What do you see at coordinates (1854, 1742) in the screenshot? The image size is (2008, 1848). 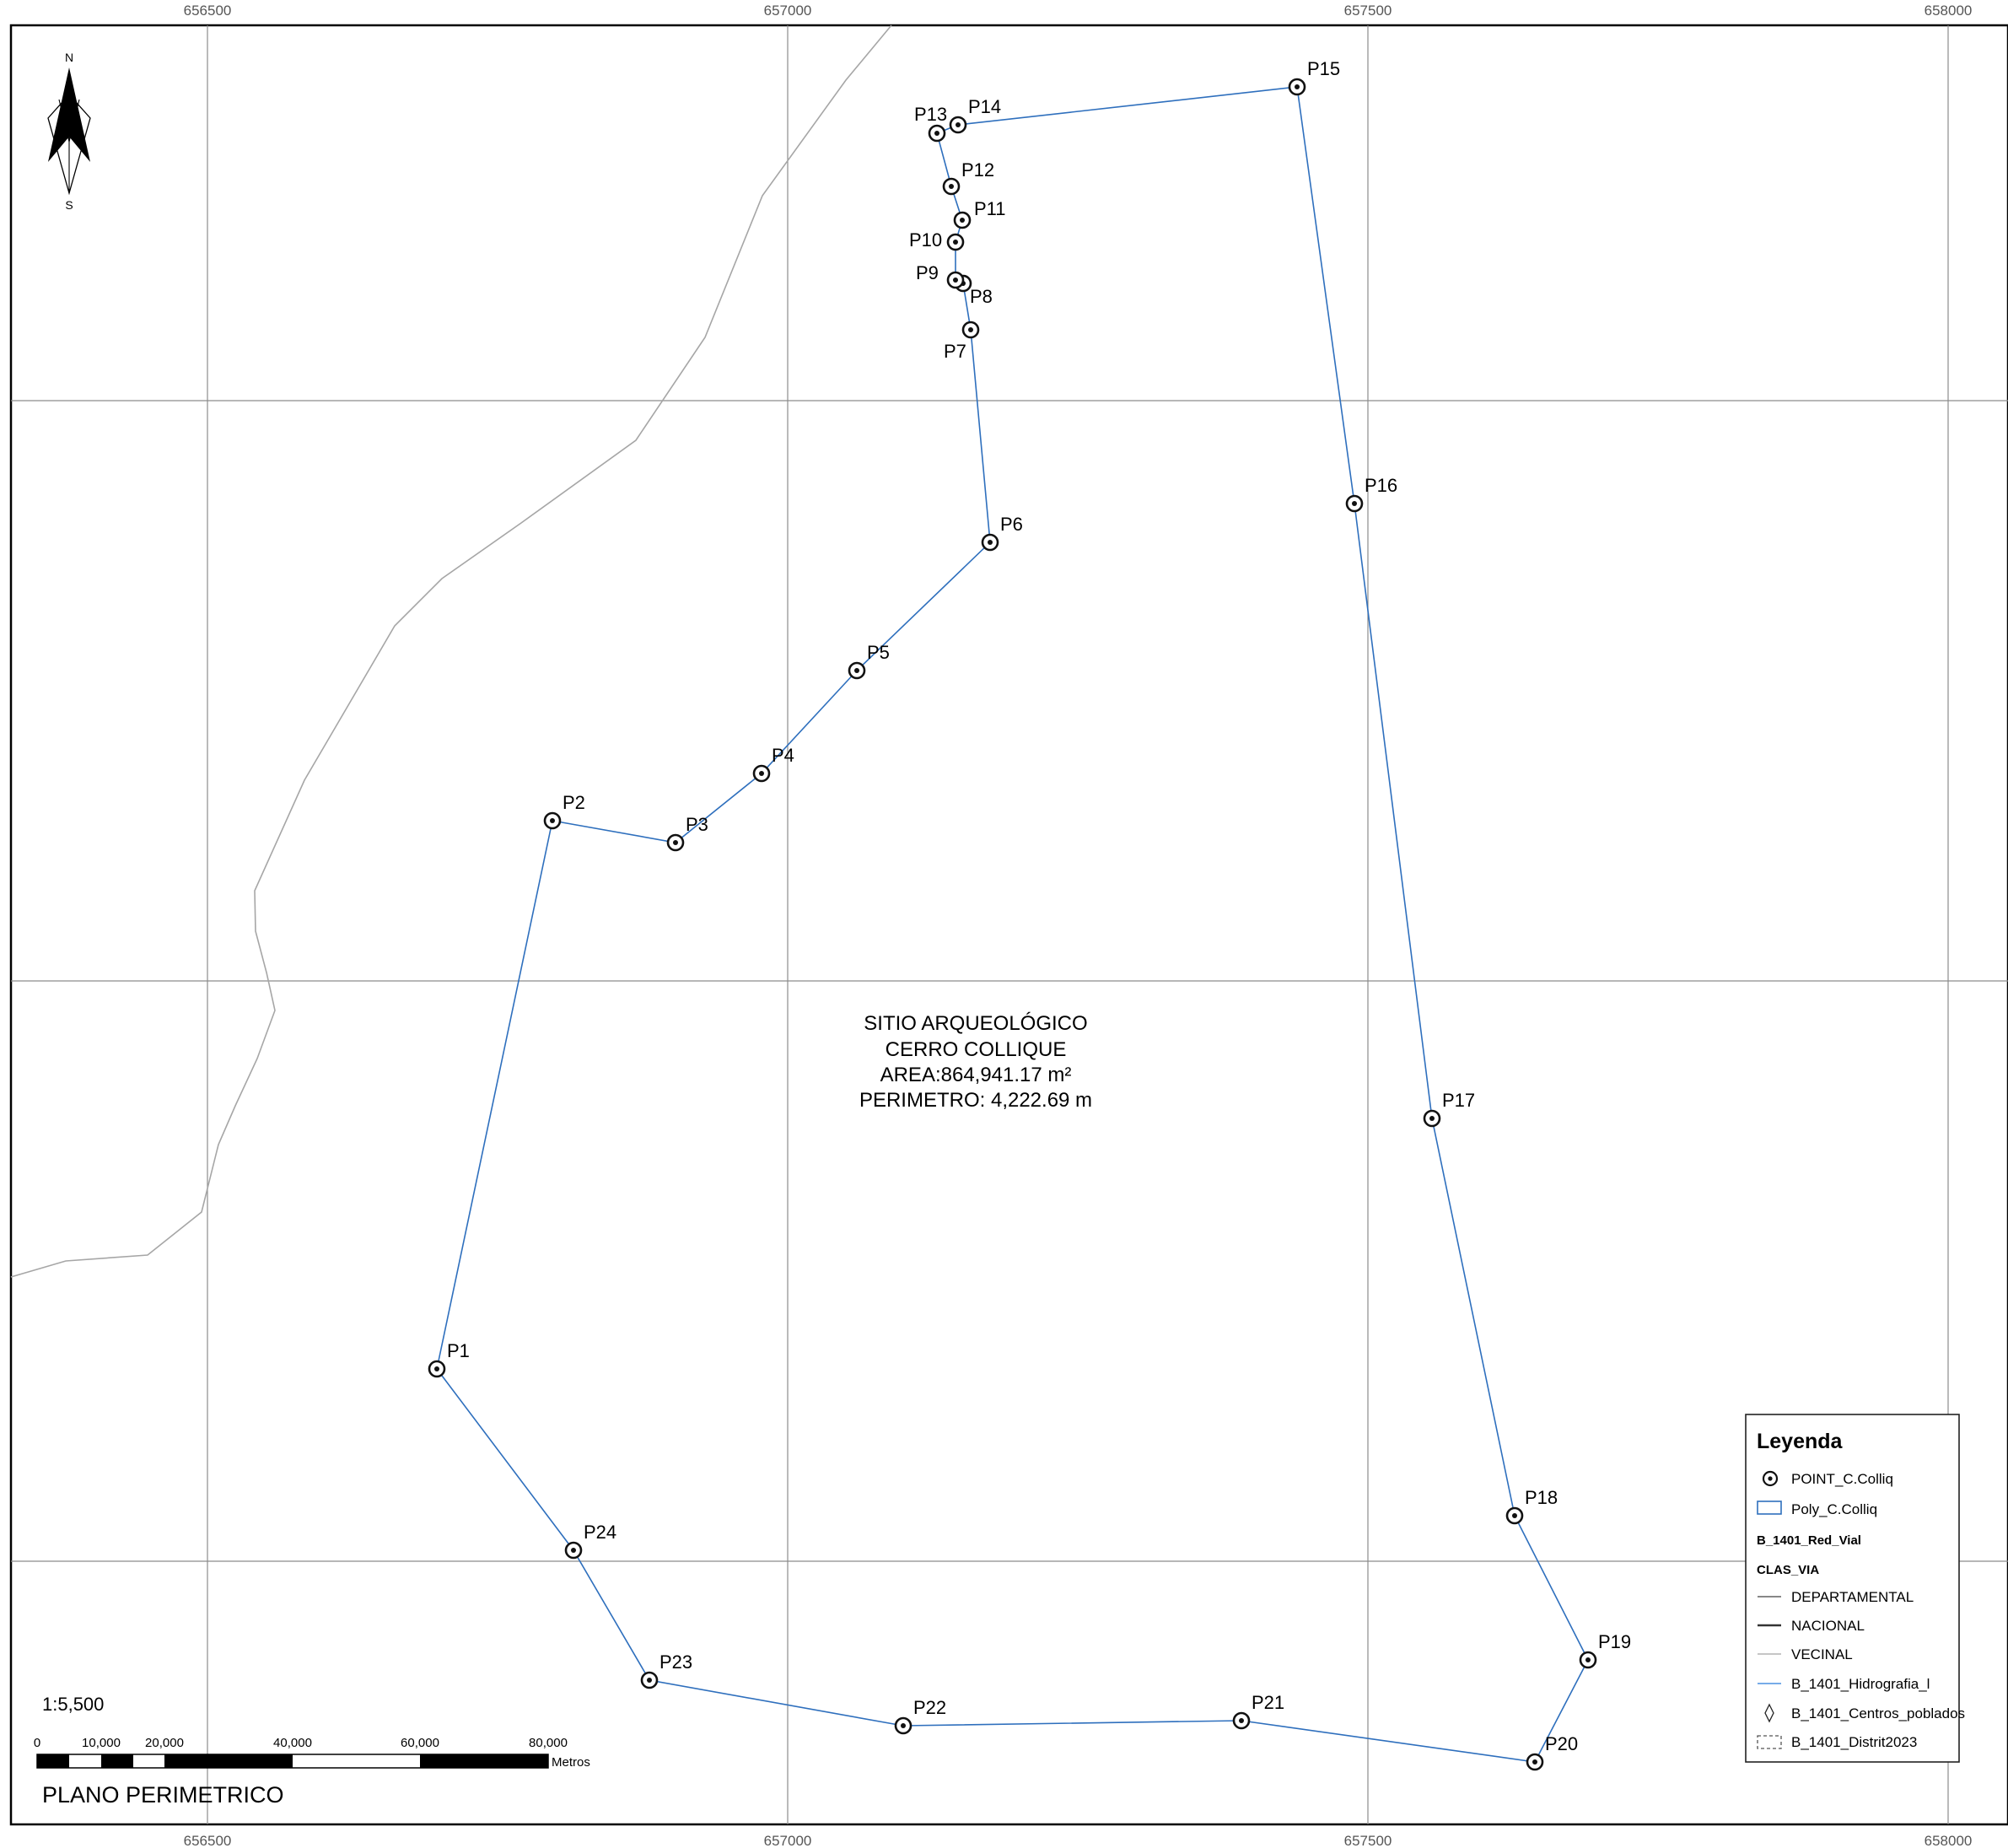 I see `legend-item-distrit: B_1401_Distrit2023` at bounding box center [1854, 1742].